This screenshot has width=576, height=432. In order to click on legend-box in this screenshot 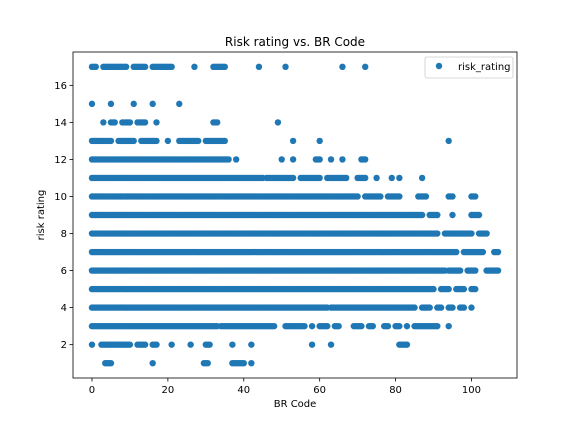, I will do `click(469, 67)`.